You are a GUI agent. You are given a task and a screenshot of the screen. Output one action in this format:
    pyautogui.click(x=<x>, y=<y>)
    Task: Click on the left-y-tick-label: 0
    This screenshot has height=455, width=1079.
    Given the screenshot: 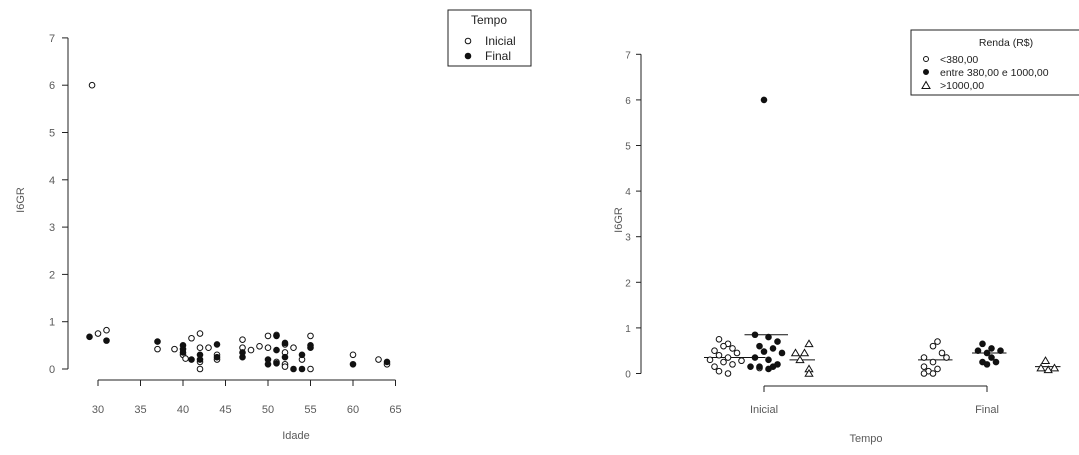 What is the action you would take?
    pyautogui.click(x=52, y=370)
    